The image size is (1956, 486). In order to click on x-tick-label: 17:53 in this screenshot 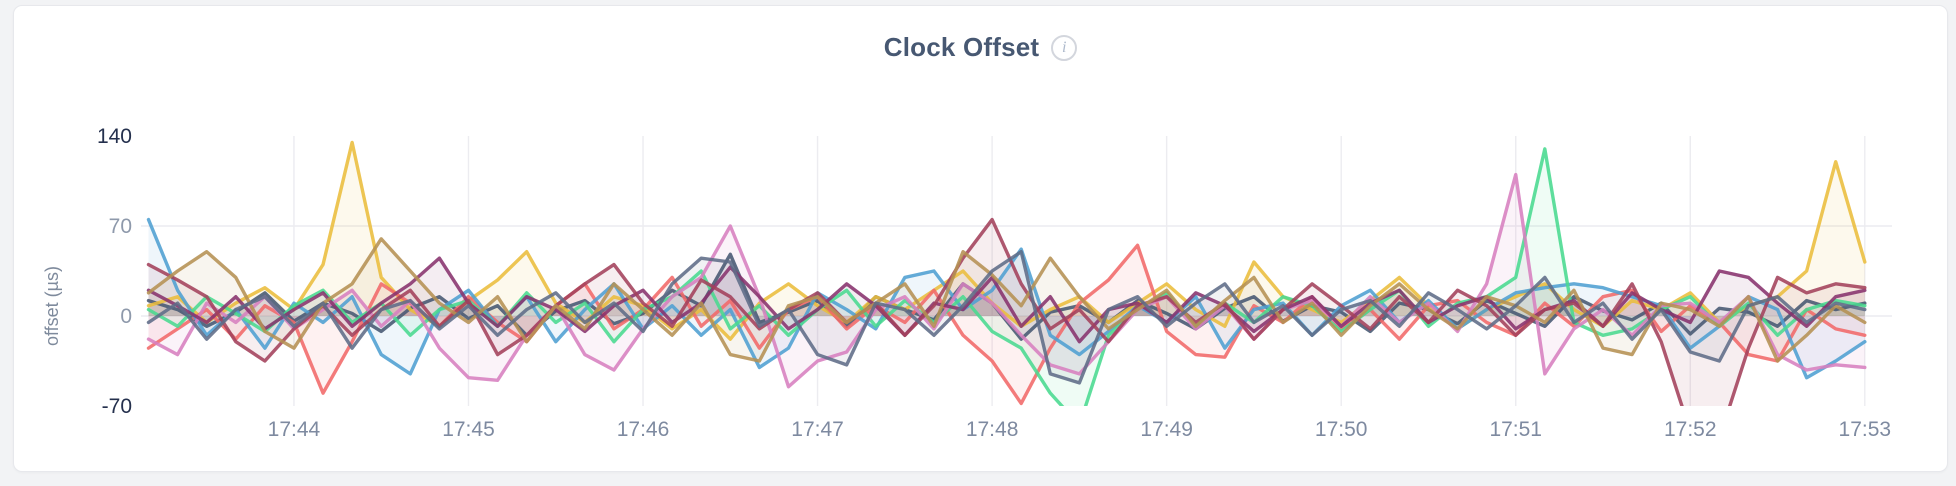, I will do `click(1865, 429)`.